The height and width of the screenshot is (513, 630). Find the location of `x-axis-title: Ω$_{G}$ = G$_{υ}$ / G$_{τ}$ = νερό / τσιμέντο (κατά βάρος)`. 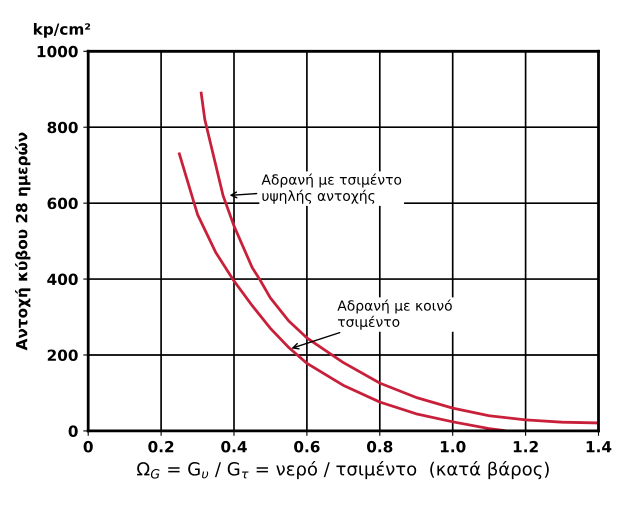

x-axis-title: Ω$_{G}$ = G$_{υ}$ / G$_{τ}$ = νερό / τσιμέντο (κατά βάρος) is located at coordinates (343, 470).